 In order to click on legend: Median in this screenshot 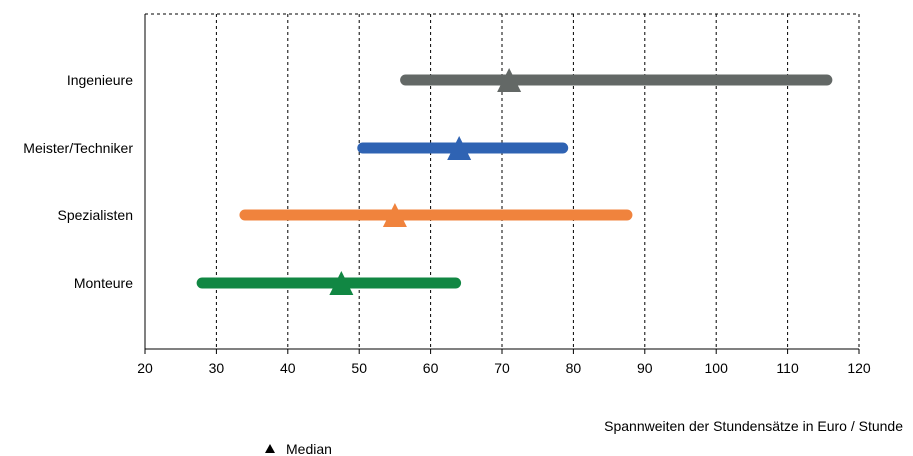, I will do `click(298, 448)`.